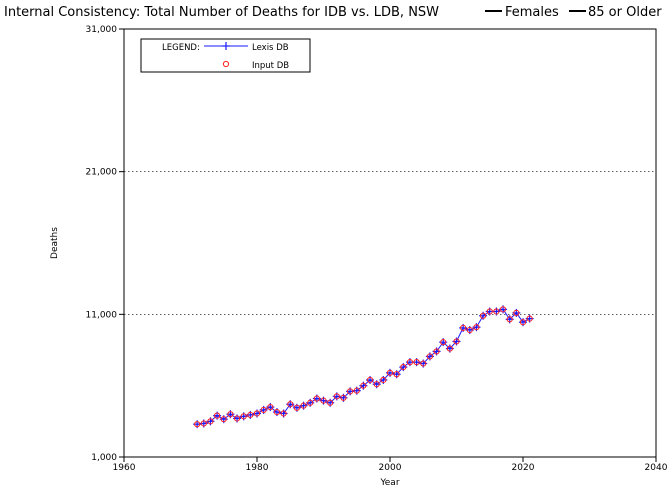 This screenshot has width=672, height=488. What do you see at coordinates (532, 12) in the screenshot?
I see `chart-title-sex: Females` at bounding box center [532, 12].